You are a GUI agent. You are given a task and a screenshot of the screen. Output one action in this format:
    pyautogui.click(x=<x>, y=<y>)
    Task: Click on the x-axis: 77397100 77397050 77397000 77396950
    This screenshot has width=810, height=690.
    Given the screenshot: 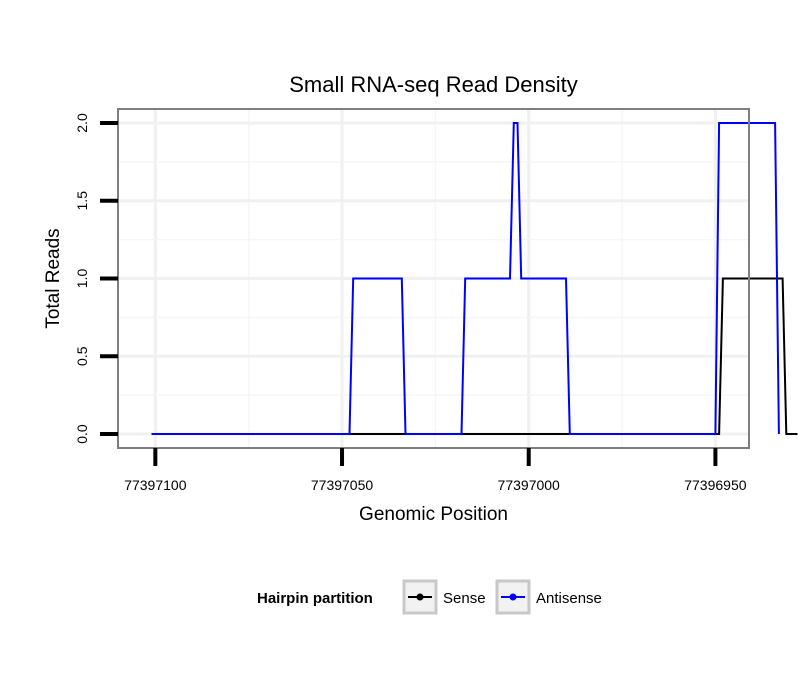 What is the action you would take?
    pyautogui.click(x=435, y=470)
    